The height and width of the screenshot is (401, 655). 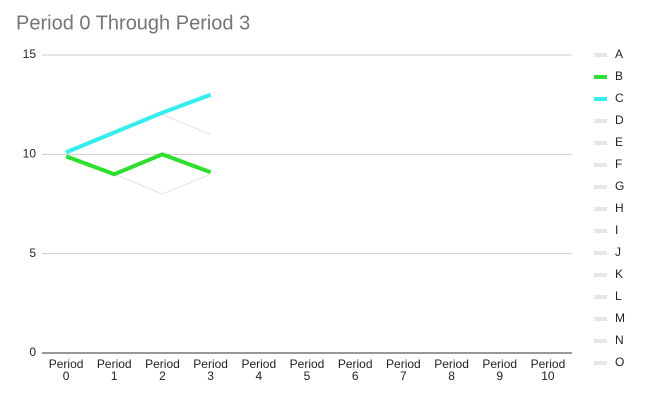 I want to click on y-tick-label: 15, so click(x=30, y=54).